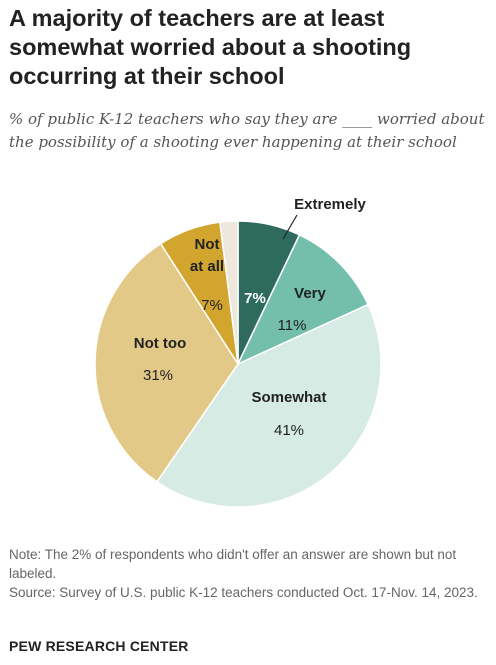 This screenshot has height=665, width=496. I want to click on slice-label-not-at-all-line-2: at all, so click(207, 266).